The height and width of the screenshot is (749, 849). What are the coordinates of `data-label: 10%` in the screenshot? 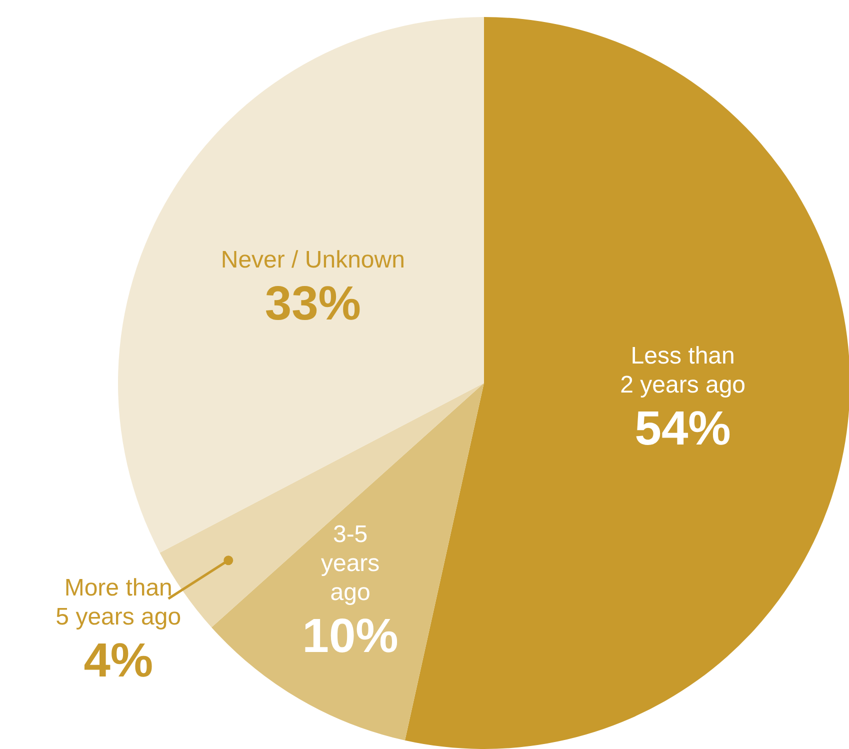 It's located at (350, 636).